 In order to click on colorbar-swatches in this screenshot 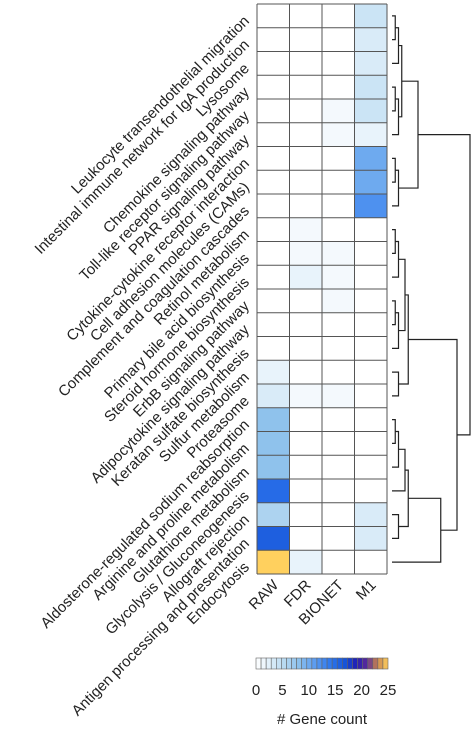, I will do `click(322, 663)`.